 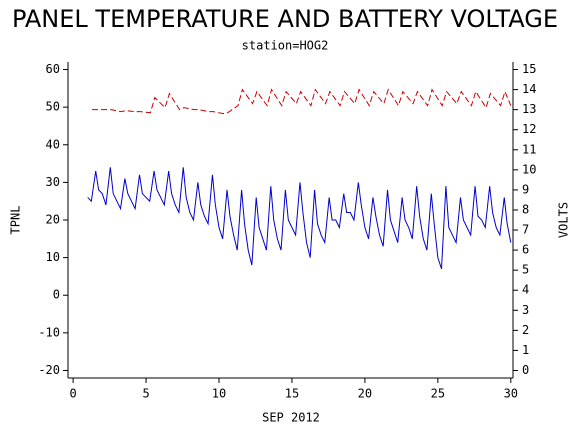 What do you see at coordinates (365, 394) in the screenshot?
I see `x-tick-label: 20` at bounding box center [365, 394].